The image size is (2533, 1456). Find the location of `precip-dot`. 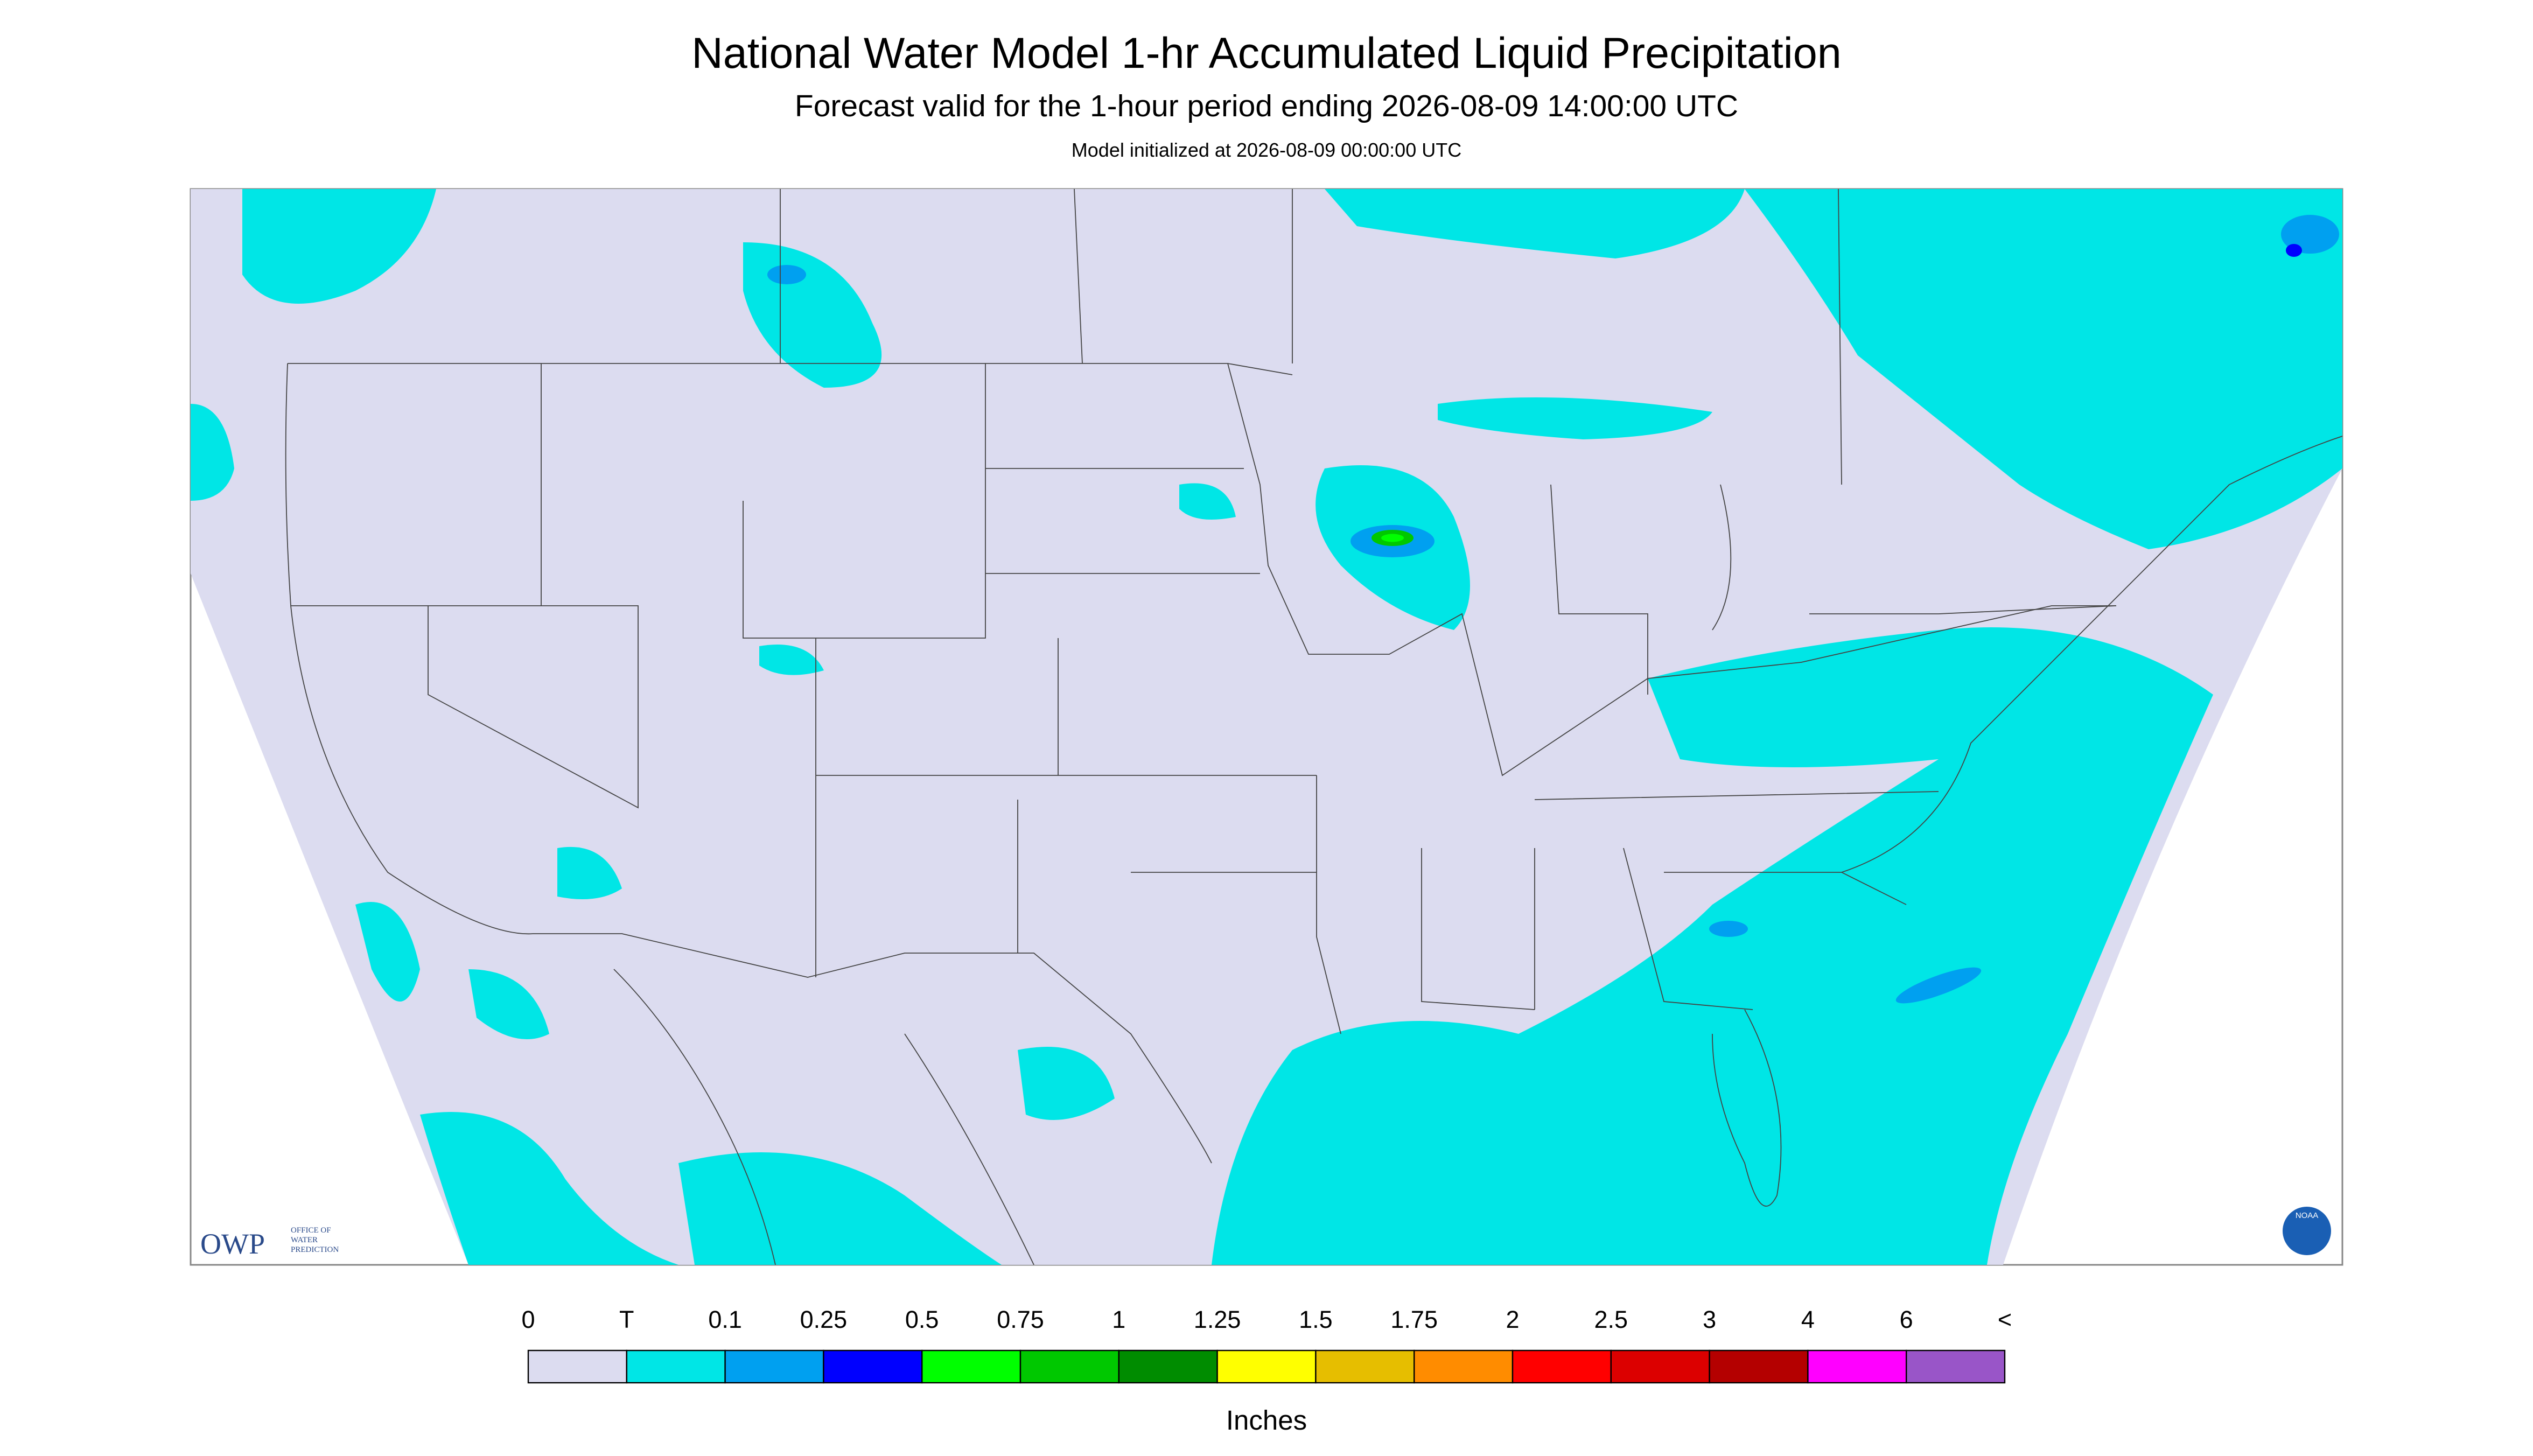

precip-dot is located at coordinates (2294, 250).